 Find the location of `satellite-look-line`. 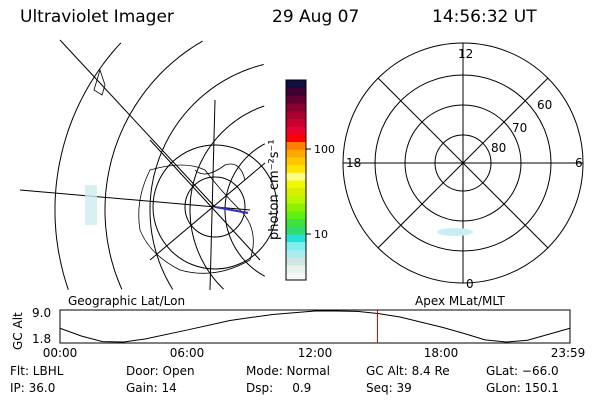

satellite-look-line is located at coordinates (231, 210).